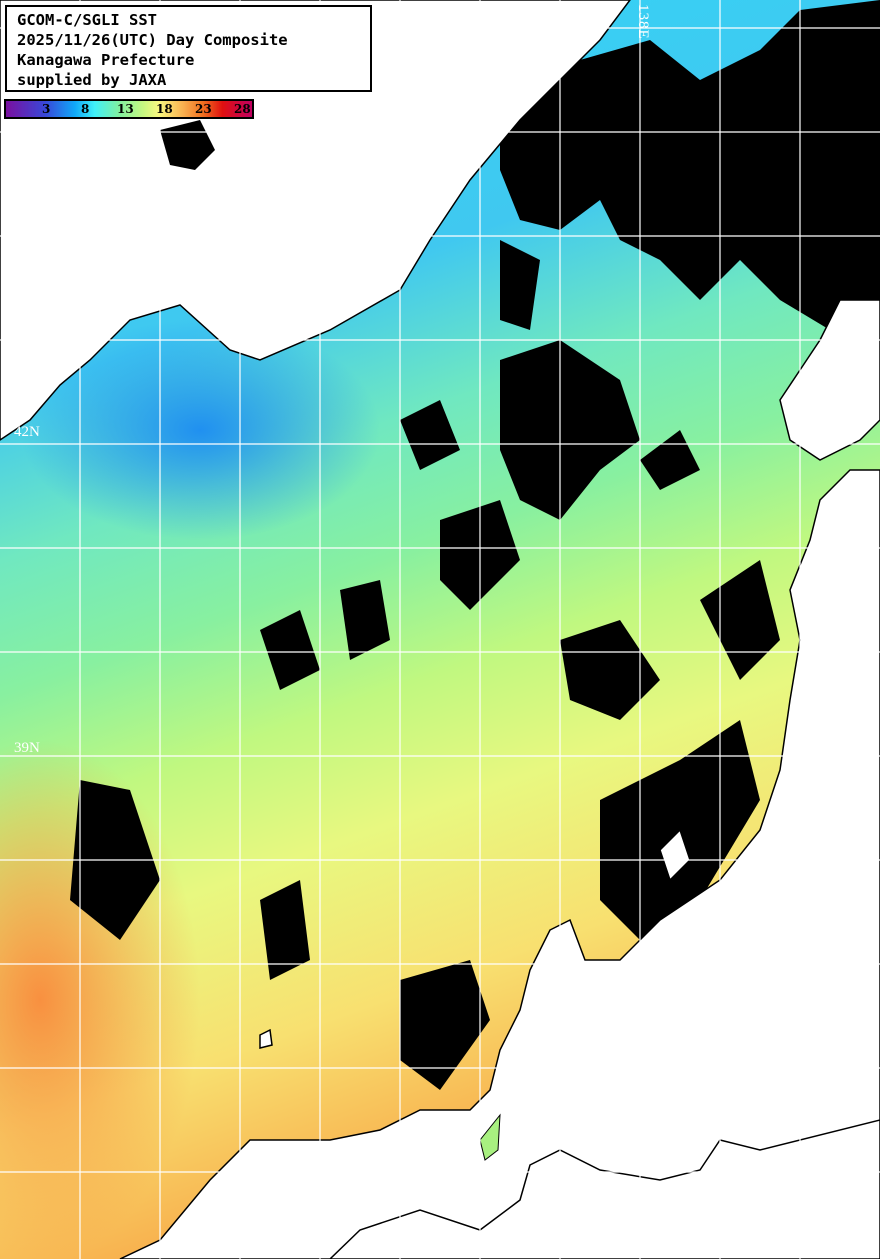  What do you see at coordinates (164, 109) in the screenshot?
I see `colorbar-tick: 18` at bounding box center [164, 109].